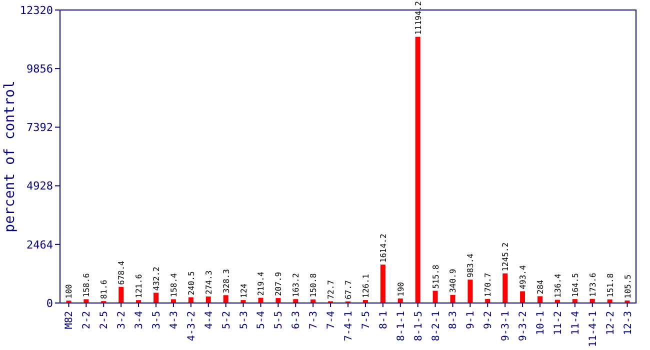 The height and width of the screenshot is (350, 650). What do you see at coordinates (314, 320) in the screenshot?
I see `x-tick-label: 7-3` at bounding box center [314, 320].